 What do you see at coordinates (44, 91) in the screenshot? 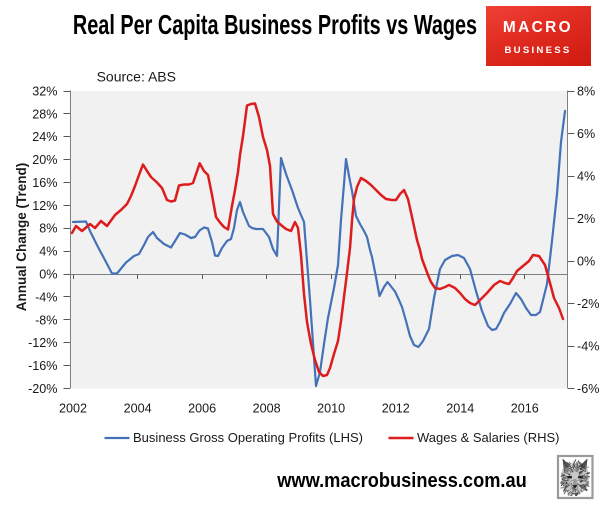
I see `svg-text: 32%` at bounding box center [44, 91].